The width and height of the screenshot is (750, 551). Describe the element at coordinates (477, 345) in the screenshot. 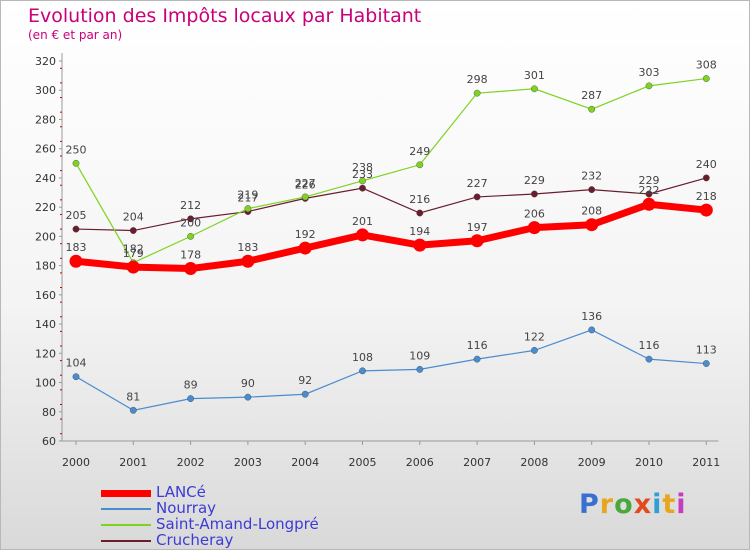

I see `data-label: 116` at that location.